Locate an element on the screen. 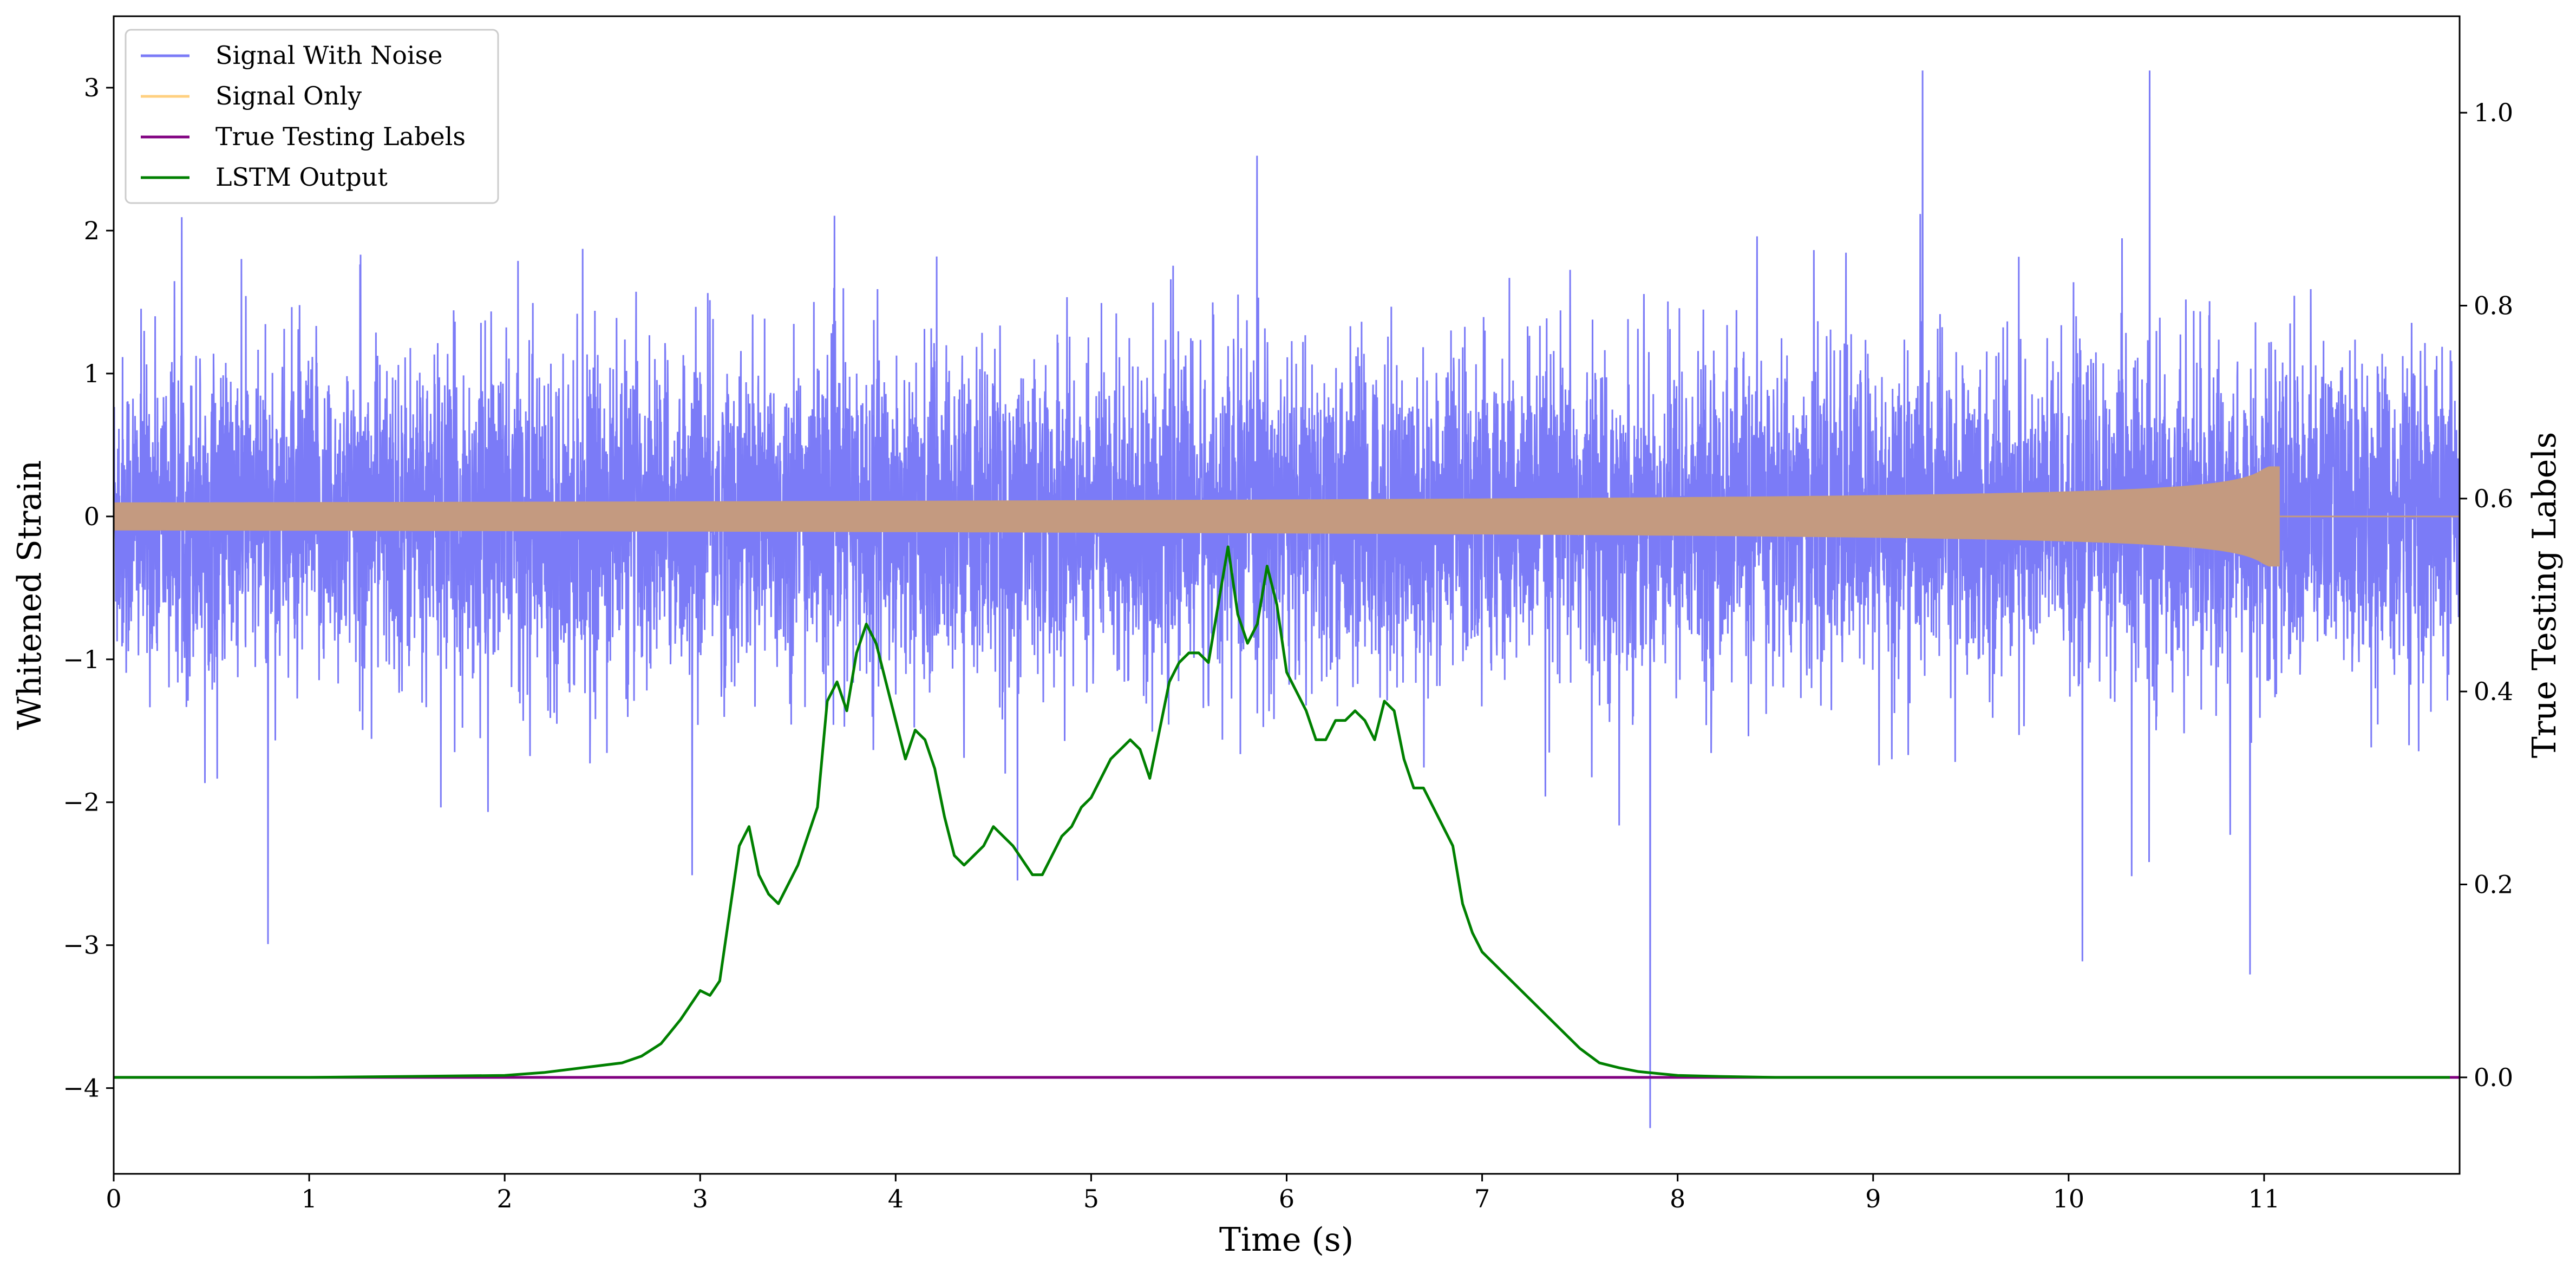  y-tick-label: 2 is located at coordinates (92, 230).